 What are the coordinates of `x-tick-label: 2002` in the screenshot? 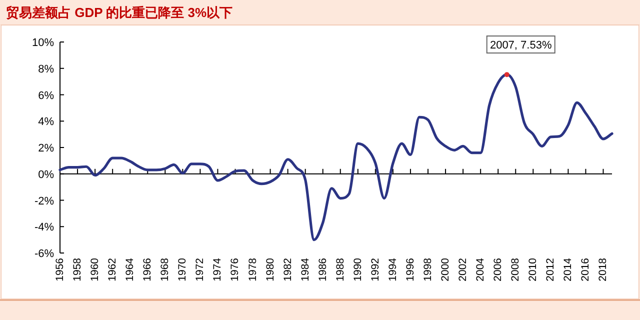 It's located at (463, 270).